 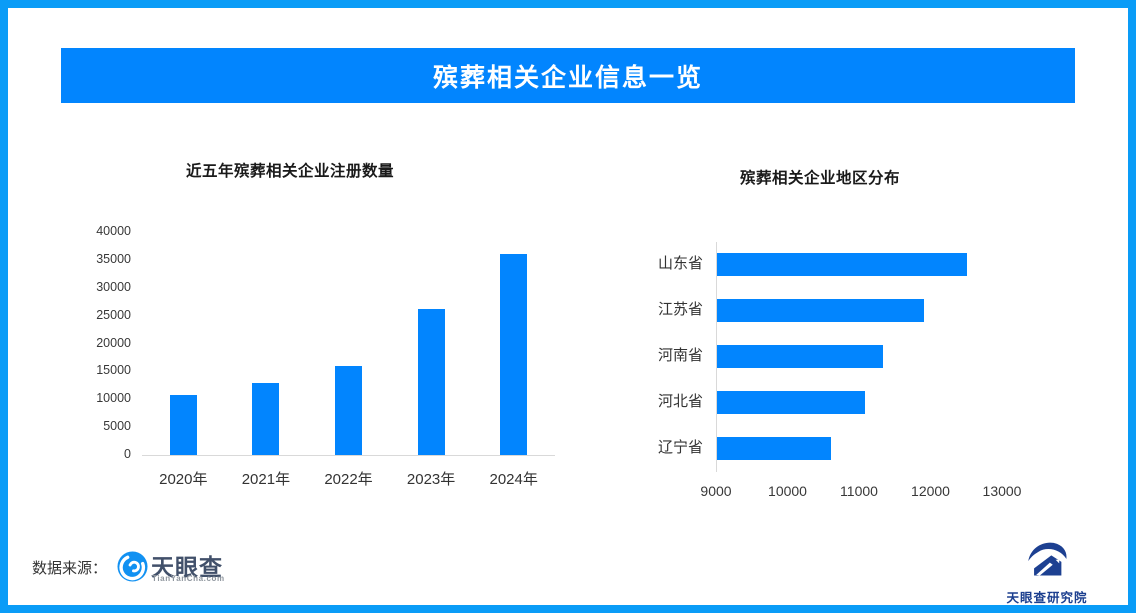 I want to click on bar-河南省, so click(x=800, y=356).